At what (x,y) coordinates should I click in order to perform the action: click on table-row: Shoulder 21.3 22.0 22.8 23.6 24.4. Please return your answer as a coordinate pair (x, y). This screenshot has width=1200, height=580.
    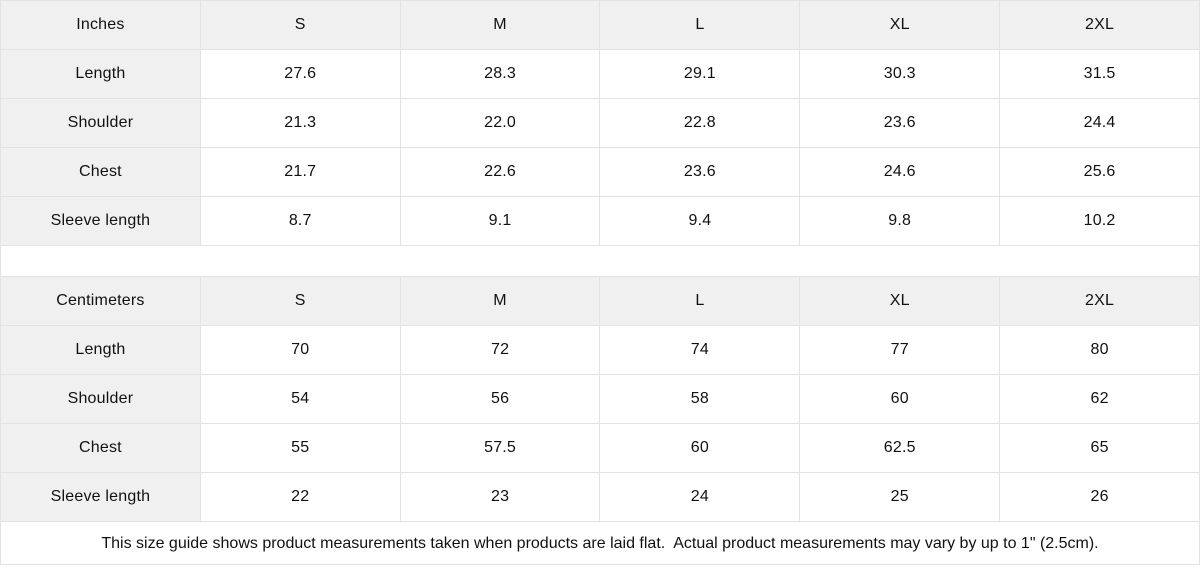
    Looking at the image, I should click on (600, 123).